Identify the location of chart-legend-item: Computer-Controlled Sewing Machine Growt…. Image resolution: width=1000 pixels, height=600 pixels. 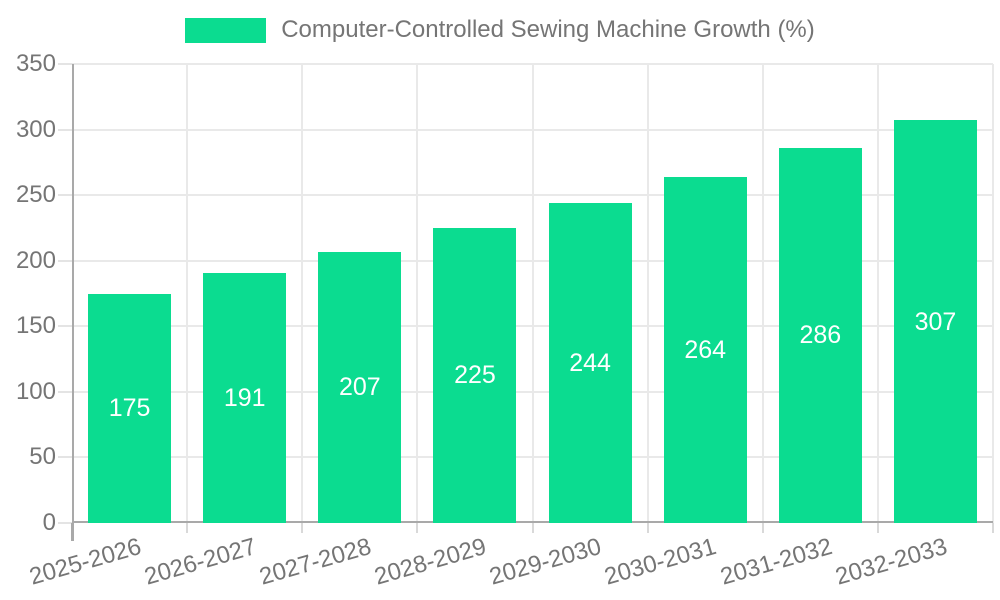
(500, 30).